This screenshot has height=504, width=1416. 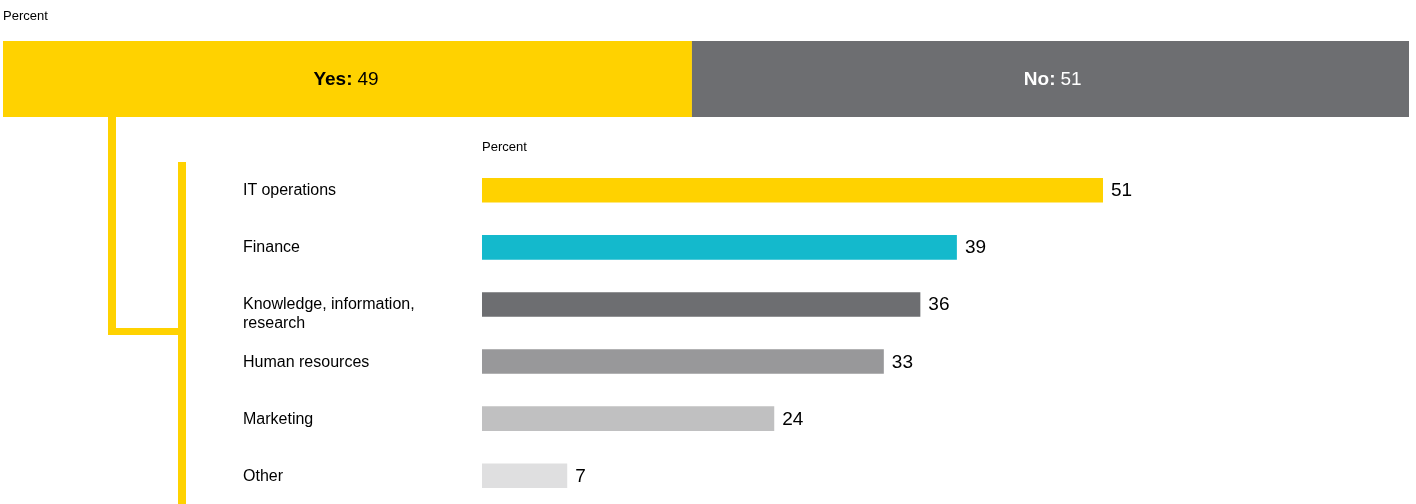 What do you see at coordinates (975, 247) in the screenshot?
I see `data-label: 39` at bounding box center [975, 247].